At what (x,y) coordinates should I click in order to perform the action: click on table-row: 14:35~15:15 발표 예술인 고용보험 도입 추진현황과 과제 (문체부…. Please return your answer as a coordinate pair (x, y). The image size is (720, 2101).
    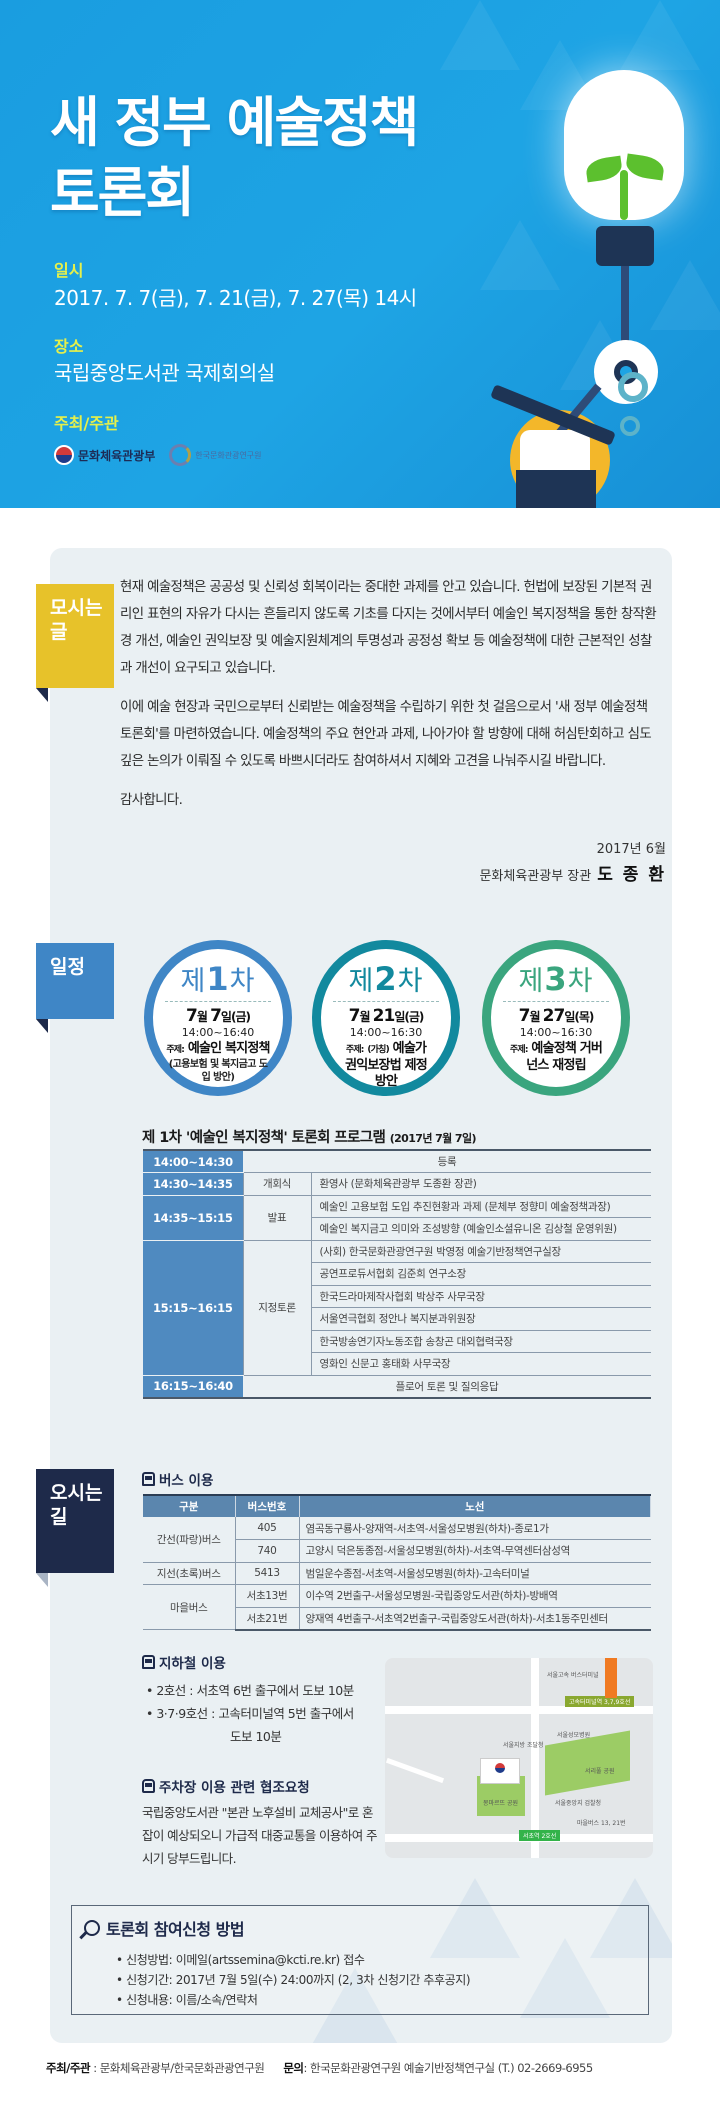
    Looking at the image, I should click on (397, 1218).